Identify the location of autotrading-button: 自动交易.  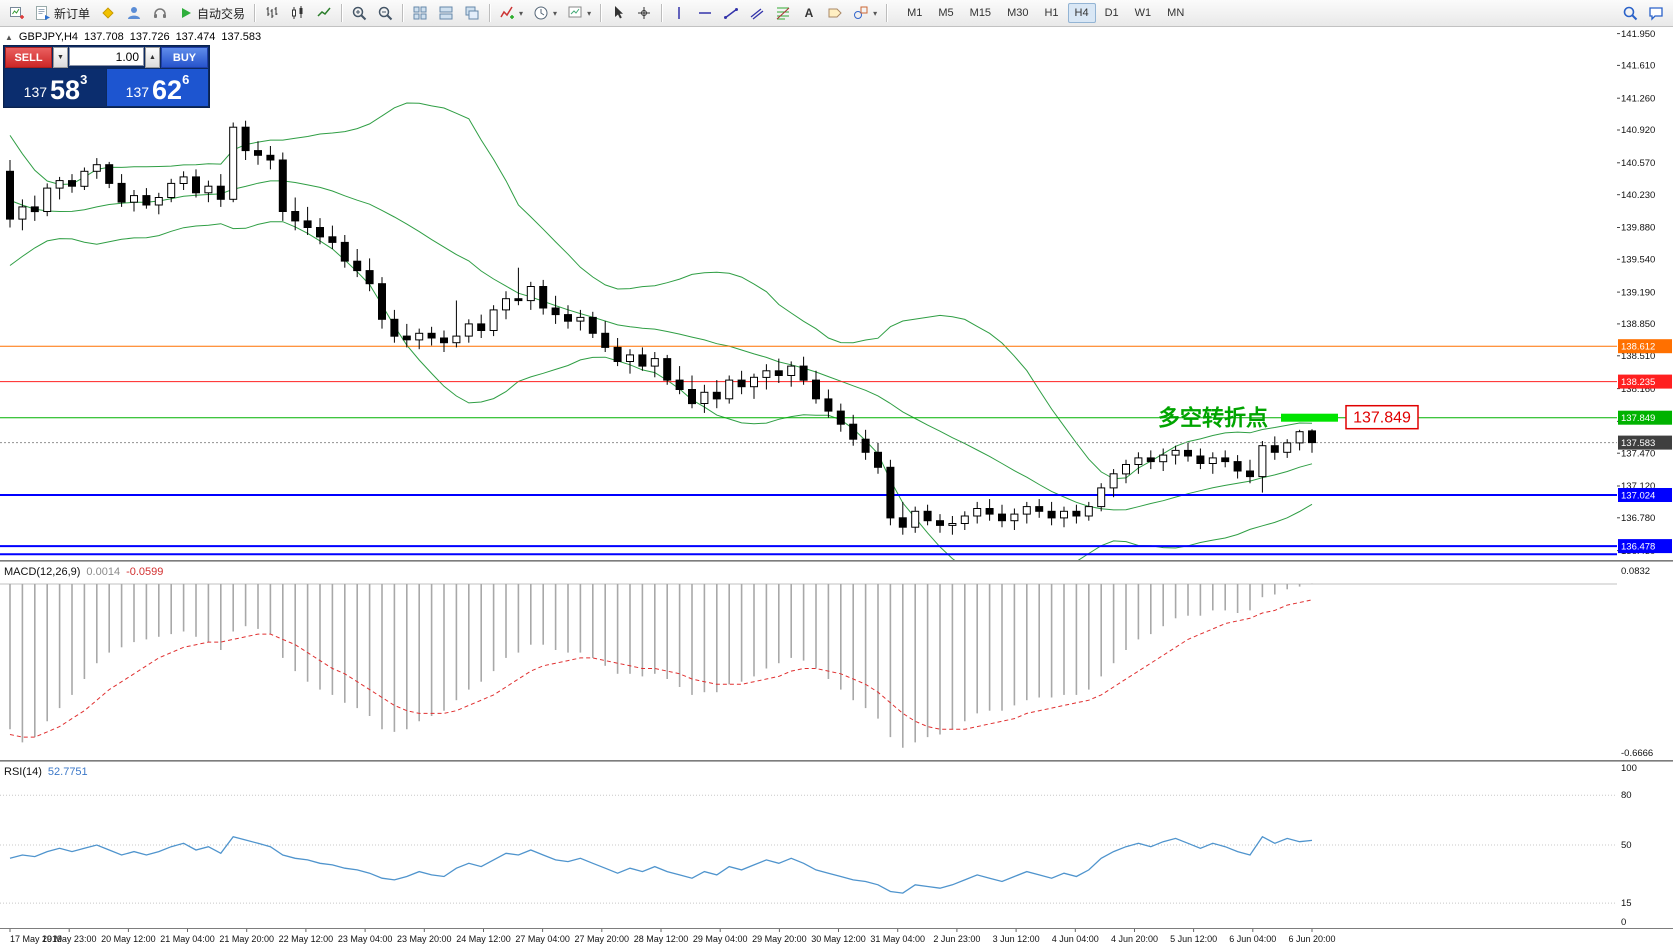
(211, 13).